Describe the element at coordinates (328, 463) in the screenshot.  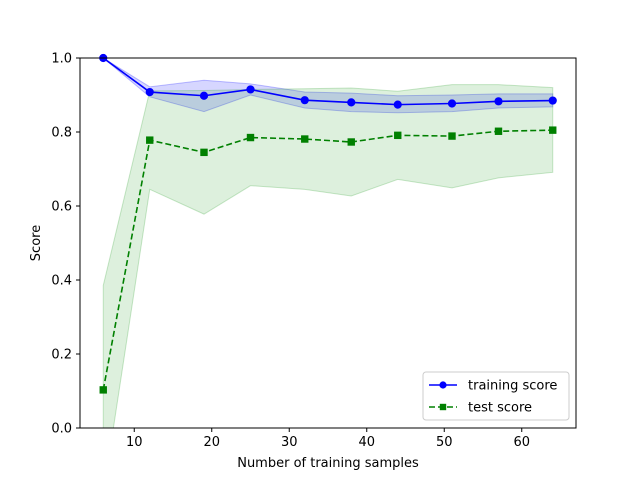
I see `x-axis-label: Number of training samples` at that location.